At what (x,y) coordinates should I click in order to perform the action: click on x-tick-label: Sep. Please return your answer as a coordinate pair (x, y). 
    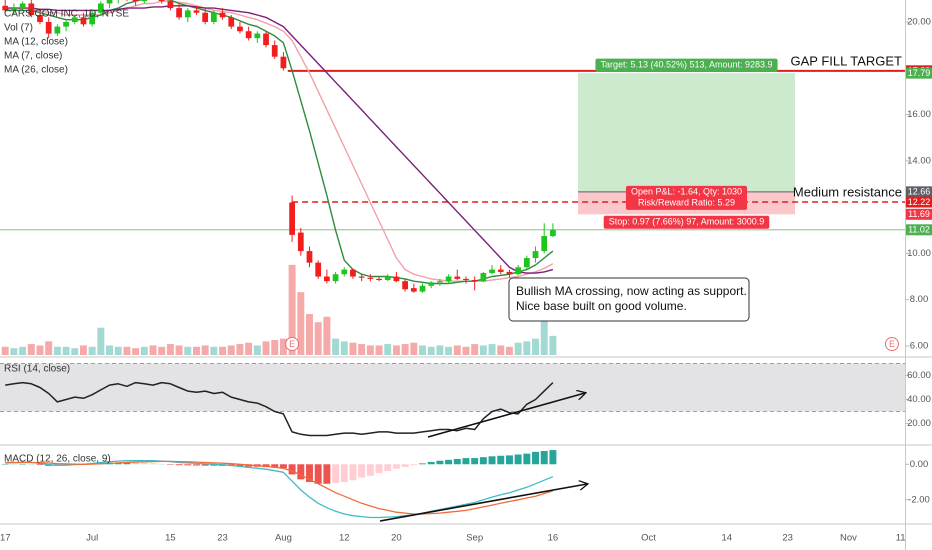
    Looking at the image, I should click on (474, 538).